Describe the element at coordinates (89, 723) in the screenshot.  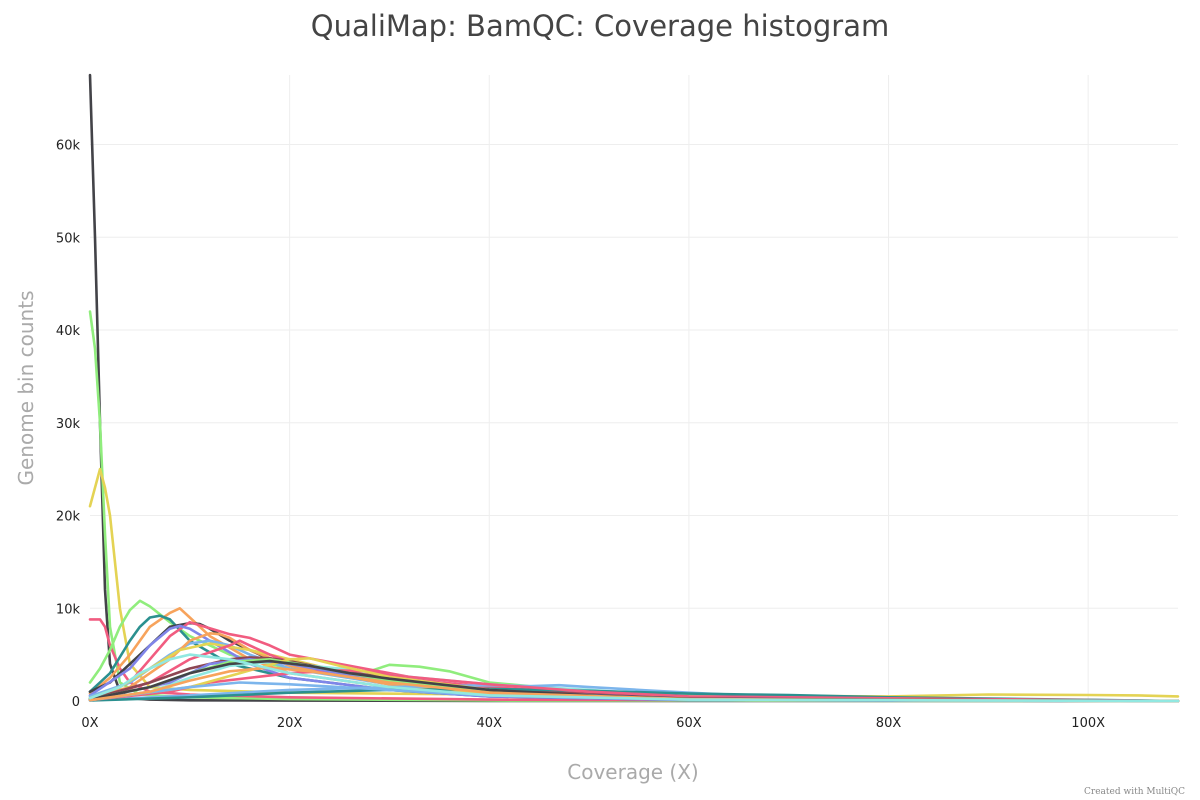
I see `x-tick-label: 0X` at that location.